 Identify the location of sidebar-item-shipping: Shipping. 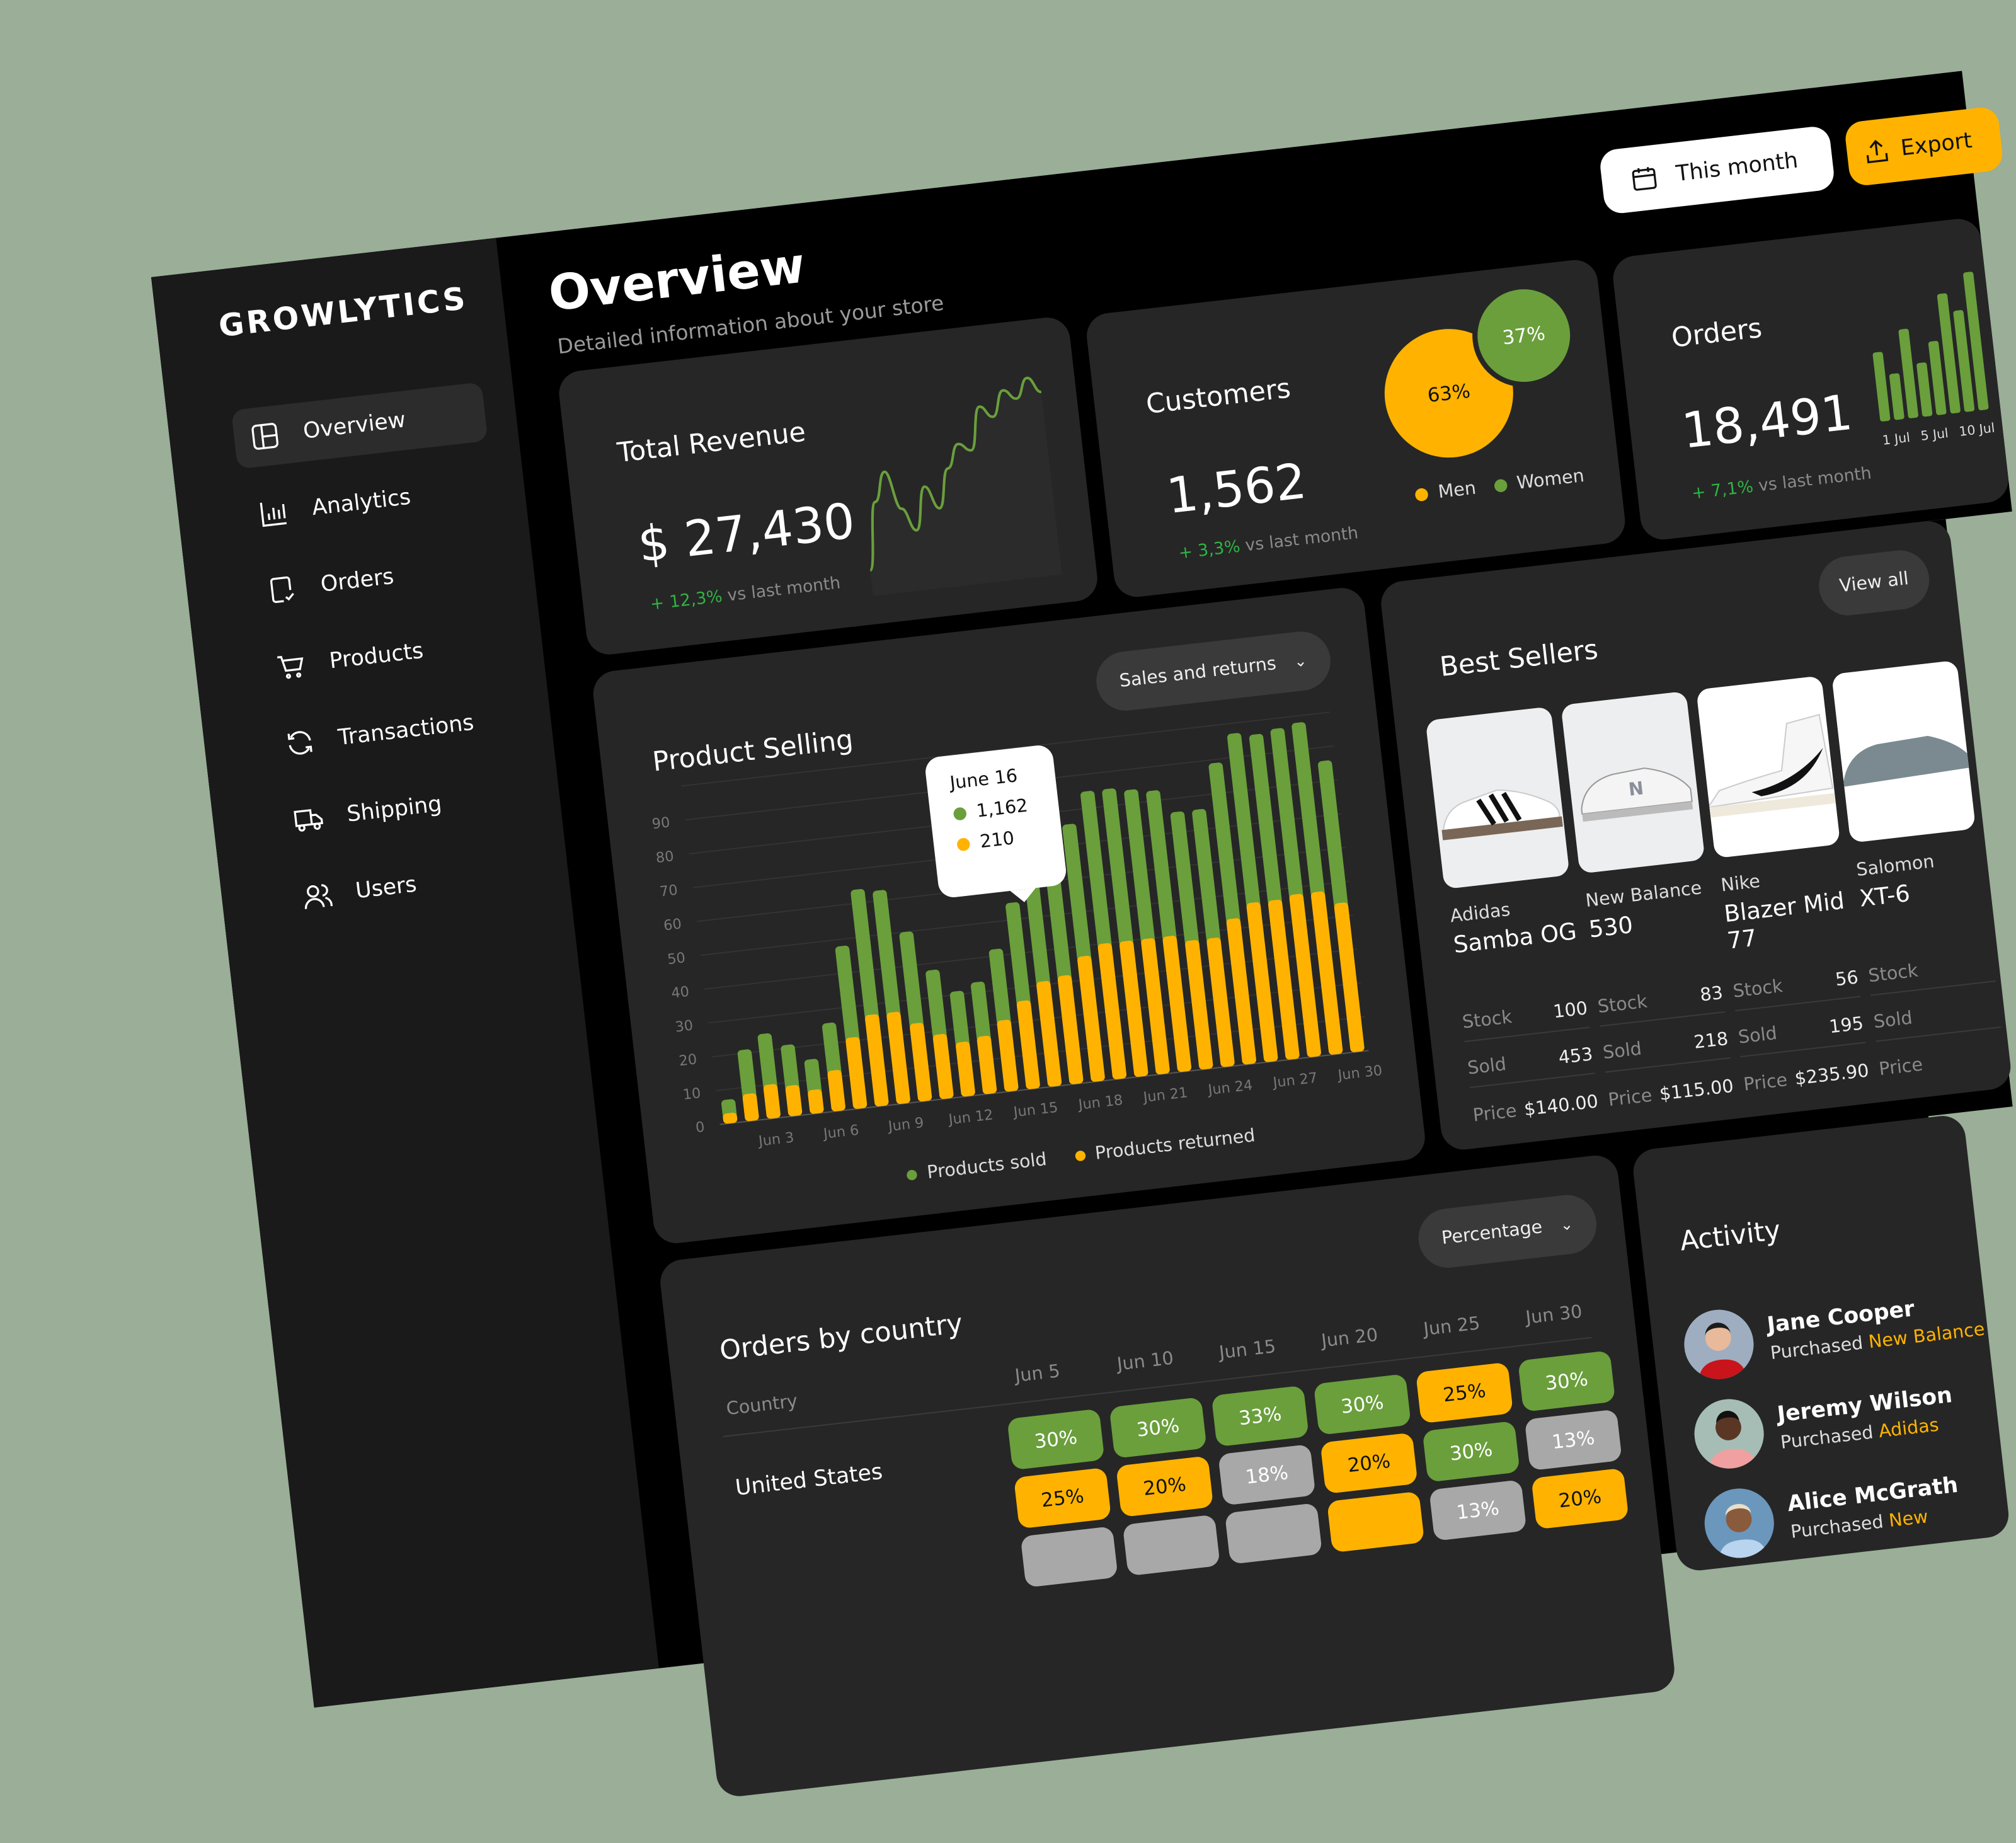
(403, 808).